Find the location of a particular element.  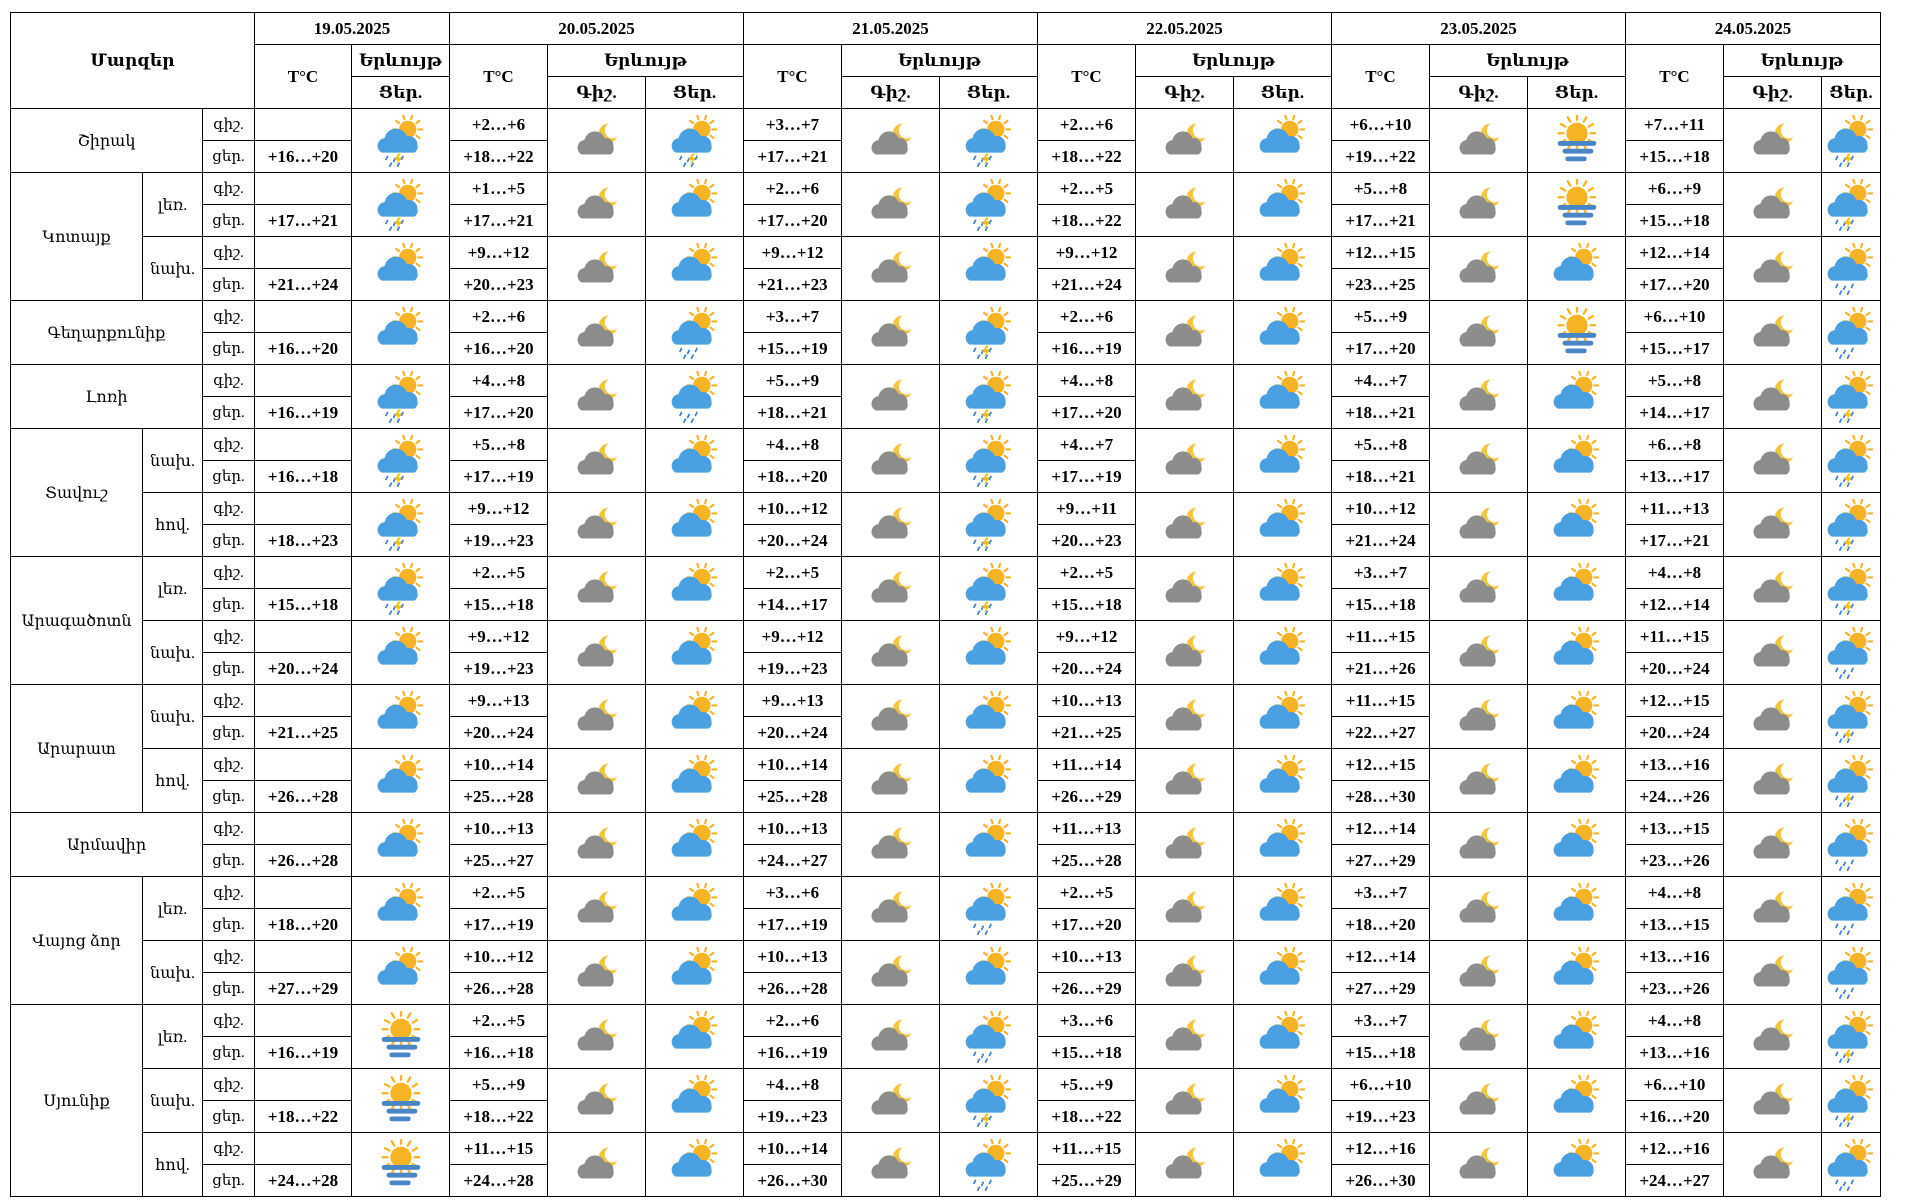

temp-day: +20…+23 is located at coordinates (1086, 540).